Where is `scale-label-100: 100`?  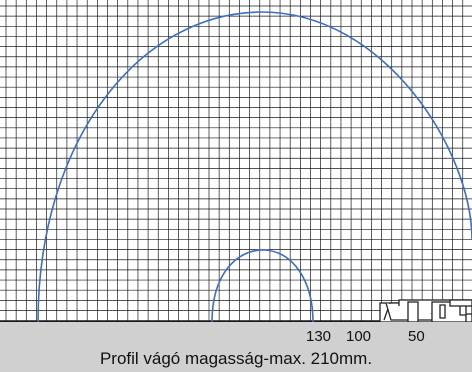
scale-label-100: 100 is located at coordinates (359, 336).